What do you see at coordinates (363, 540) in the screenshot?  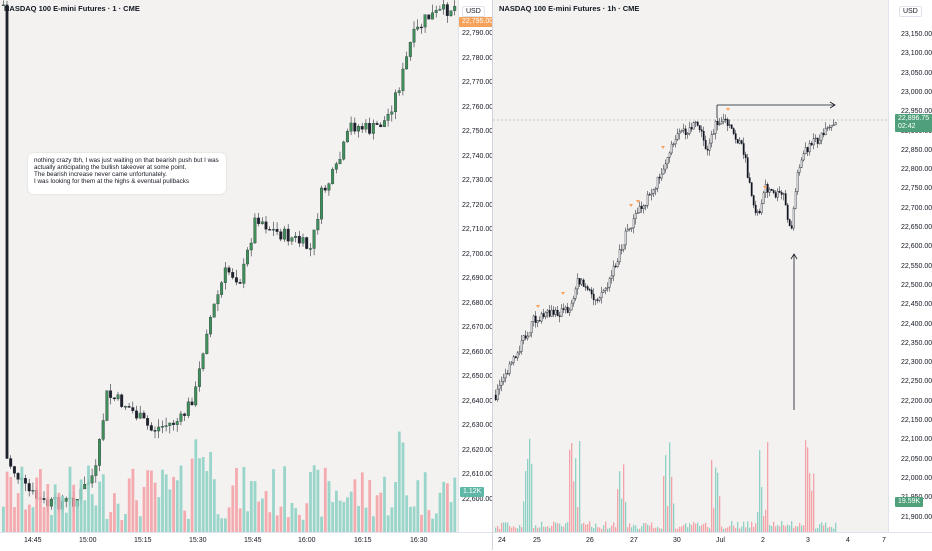 I see `time-tick: 16:15` at bounding box center [363, 540].